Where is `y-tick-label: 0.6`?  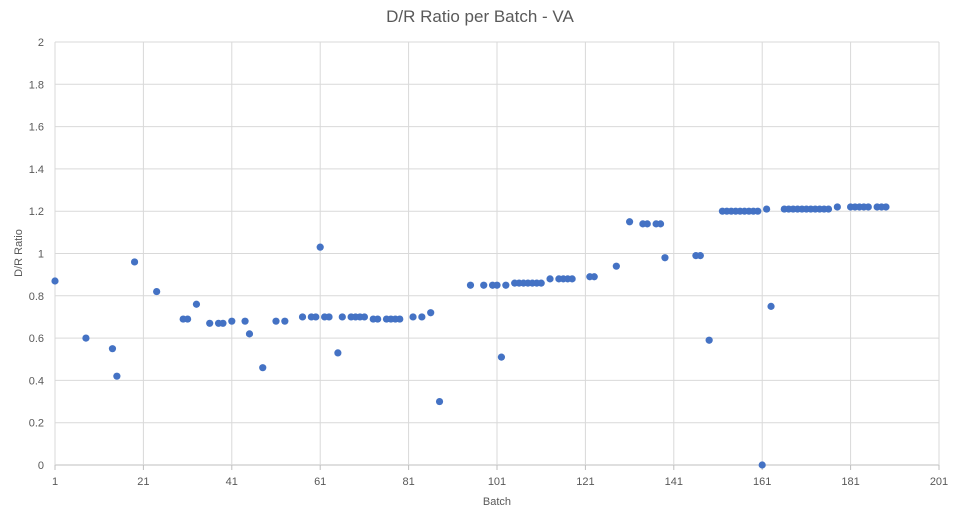
y-tick-label: 0.6 is located at coordinates (36, 339).